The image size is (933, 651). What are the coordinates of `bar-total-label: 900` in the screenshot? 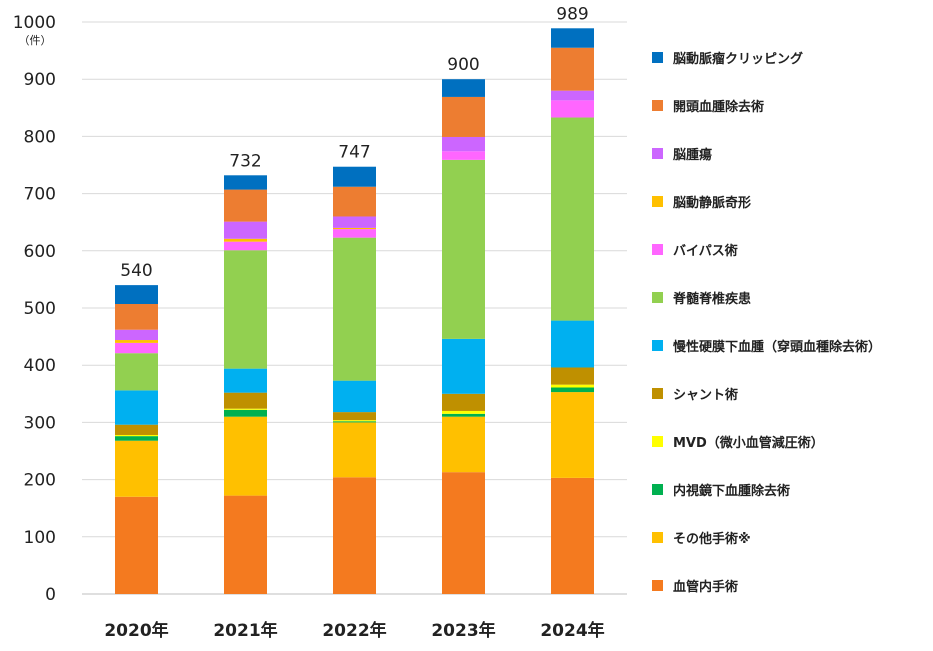 It's located at (463, 65).